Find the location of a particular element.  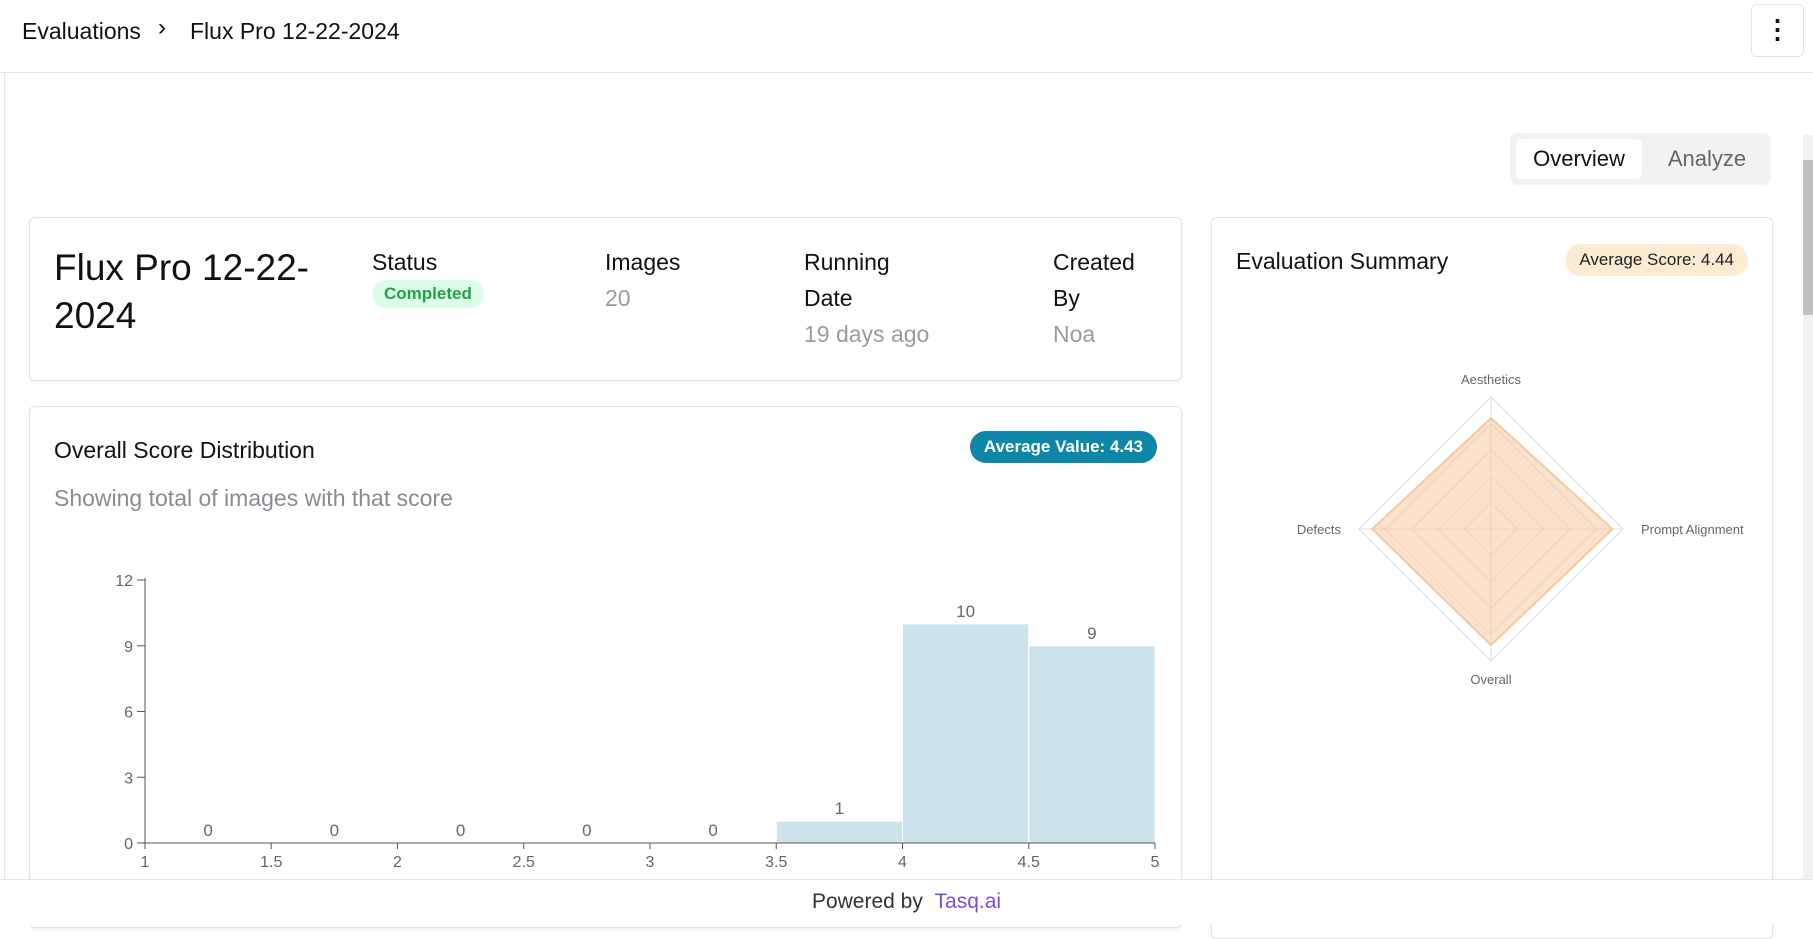

average-badge: Average Score: 4.44 is located at coordinates (1656, 260).